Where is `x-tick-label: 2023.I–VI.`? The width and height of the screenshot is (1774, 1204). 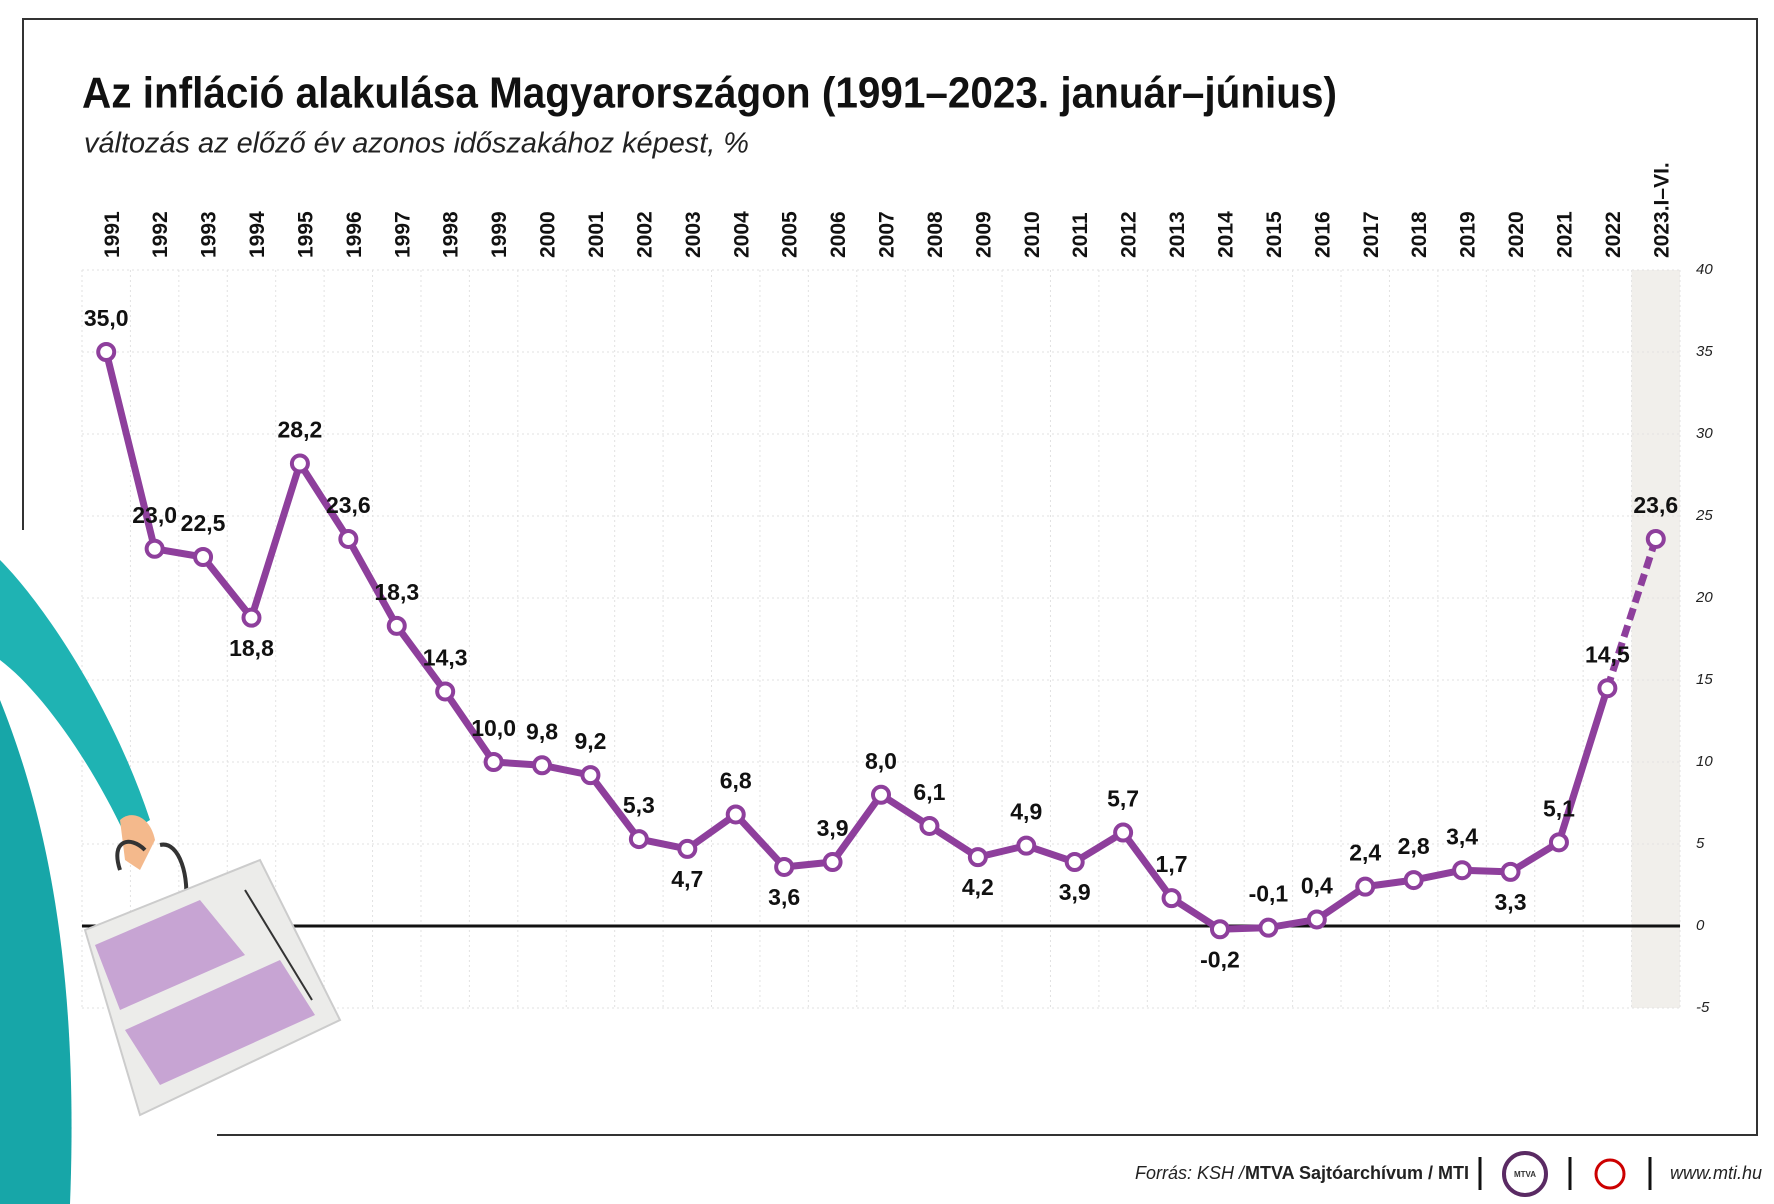
x-tick-label: 2023.I–VI. is located at coordinates (1661, 210).